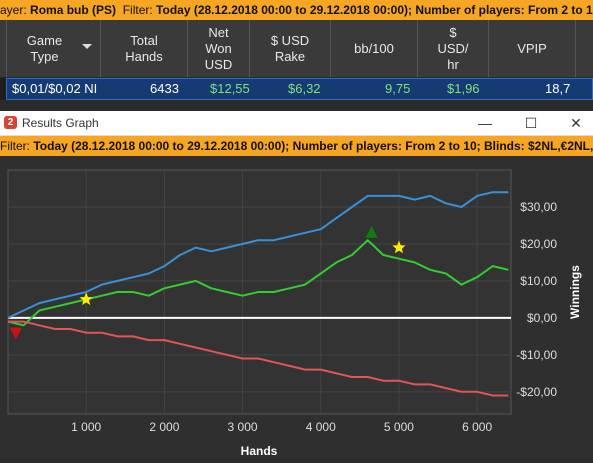 This screenshot has height=463, width=593. I want to click on col-rake: $ USD Rake, so click(290, 48).